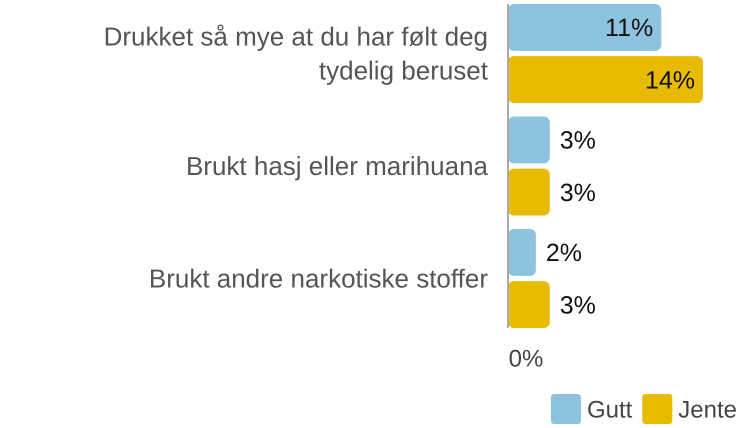 The height and width of the screenshot is (428, 743). I want to click on y-tick-label: Drukket så mye at du har følt deg tydelig beruset, so click(296, 54).